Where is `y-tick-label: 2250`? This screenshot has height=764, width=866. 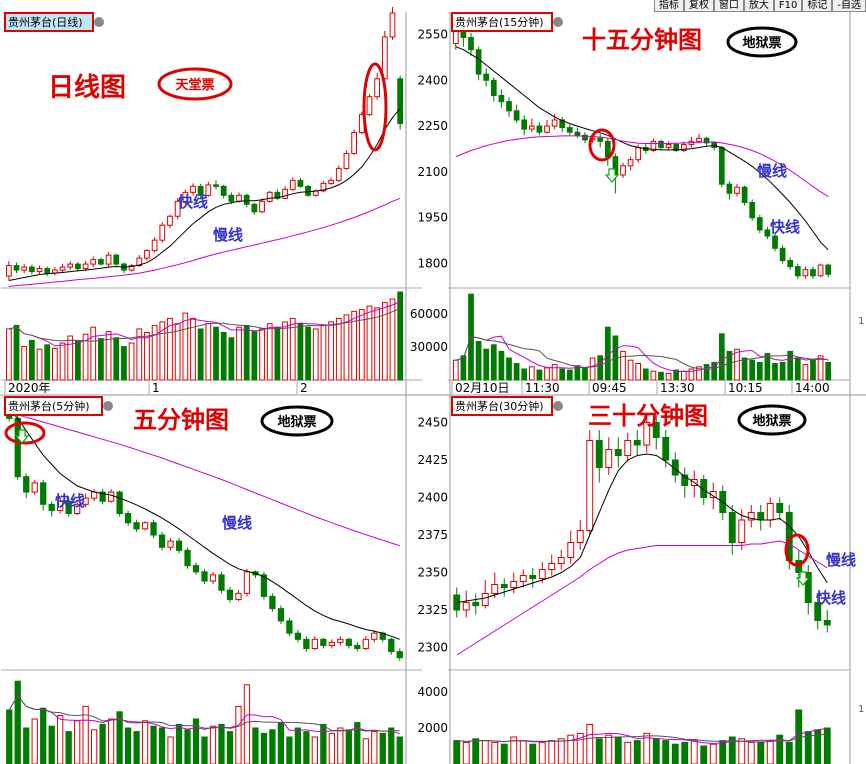 y-tick-label: 2250 is located at coordinates (432, 126).